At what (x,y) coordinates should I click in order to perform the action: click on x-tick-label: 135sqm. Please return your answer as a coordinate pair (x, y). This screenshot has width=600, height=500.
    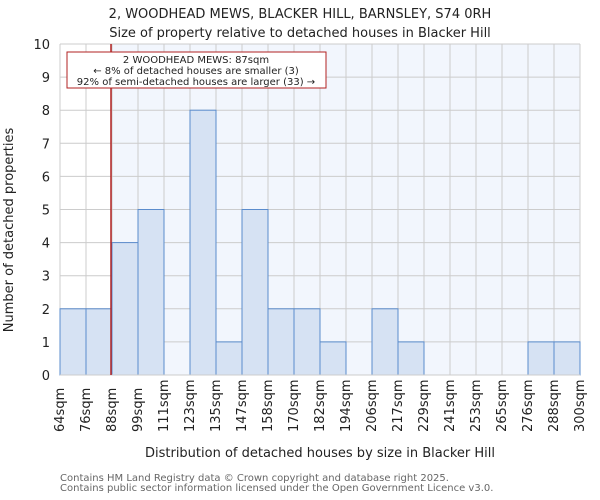
    Looking at the image, I should click on (216, 405).